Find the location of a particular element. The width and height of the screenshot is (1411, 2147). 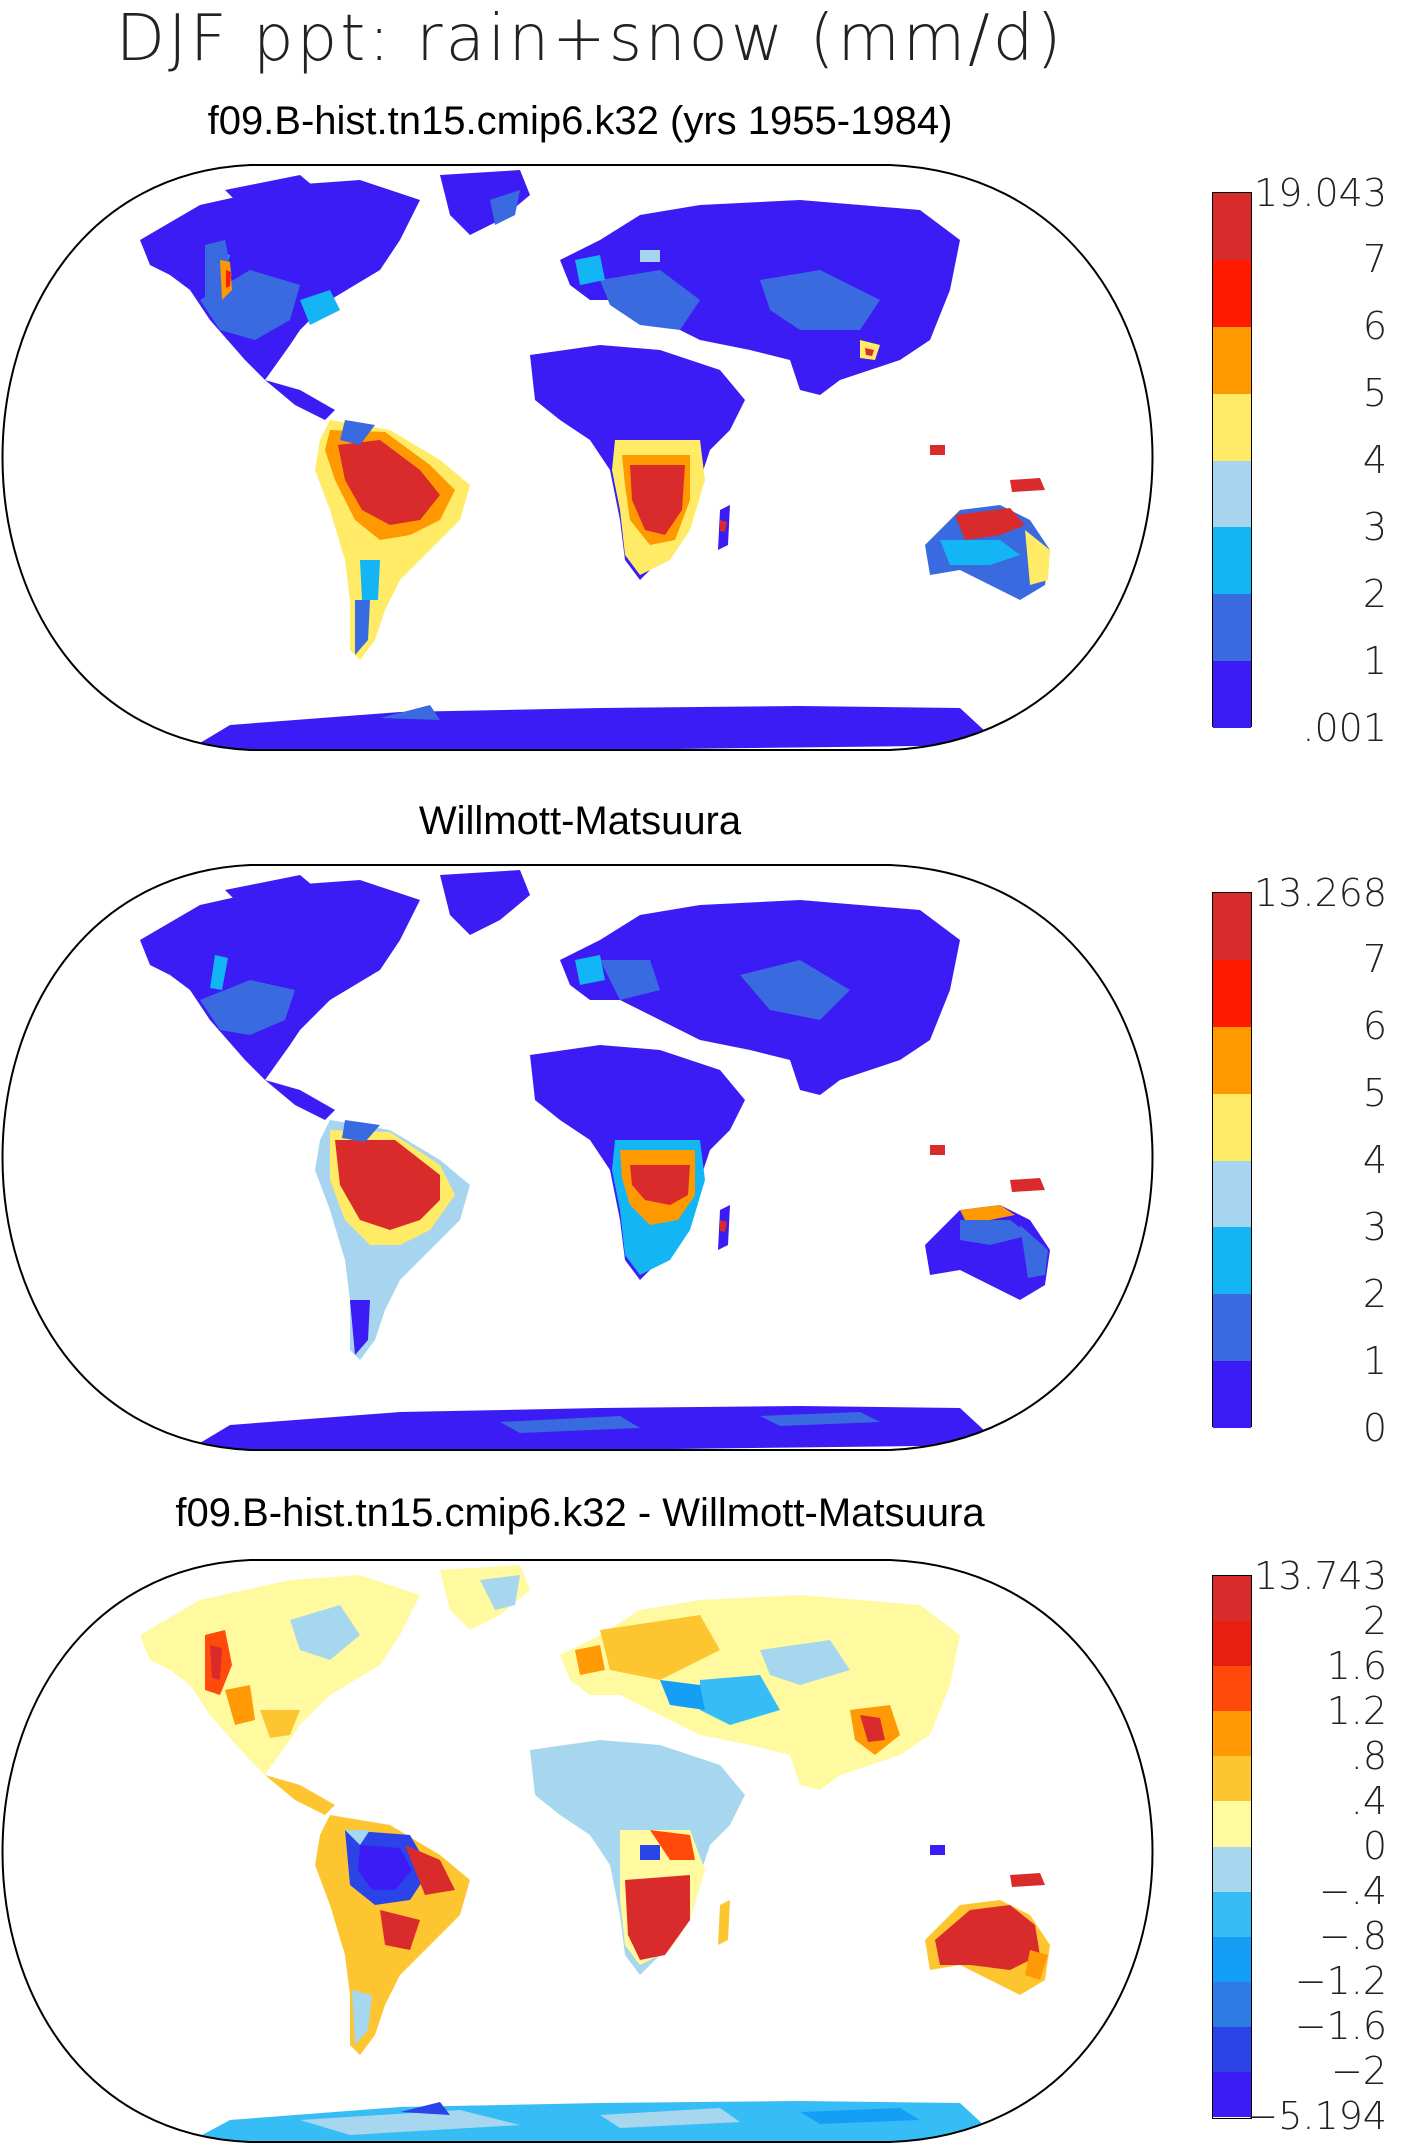

greenland is located at coordinates (485, 202).